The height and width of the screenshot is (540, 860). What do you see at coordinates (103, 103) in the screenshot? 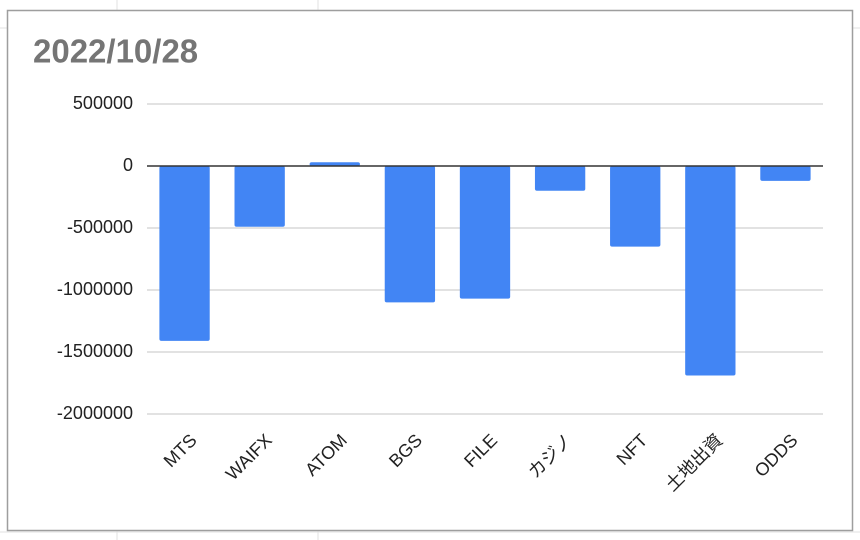
I see `y-tick-label: 500000` at bounding box center [103, 103].